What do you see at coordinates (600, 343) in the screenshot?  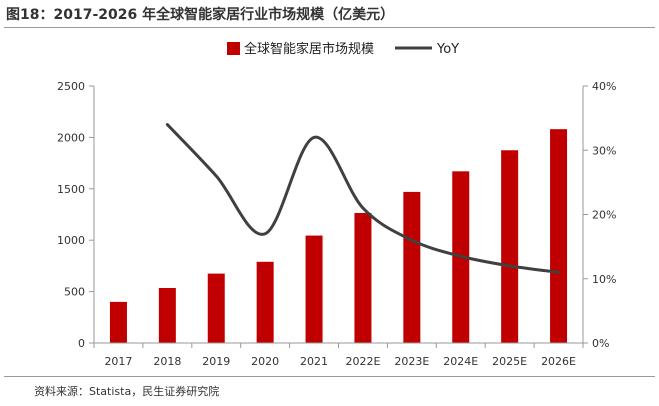 I see `y-right-tick-label: 0%` at bounding box center [600, 343].